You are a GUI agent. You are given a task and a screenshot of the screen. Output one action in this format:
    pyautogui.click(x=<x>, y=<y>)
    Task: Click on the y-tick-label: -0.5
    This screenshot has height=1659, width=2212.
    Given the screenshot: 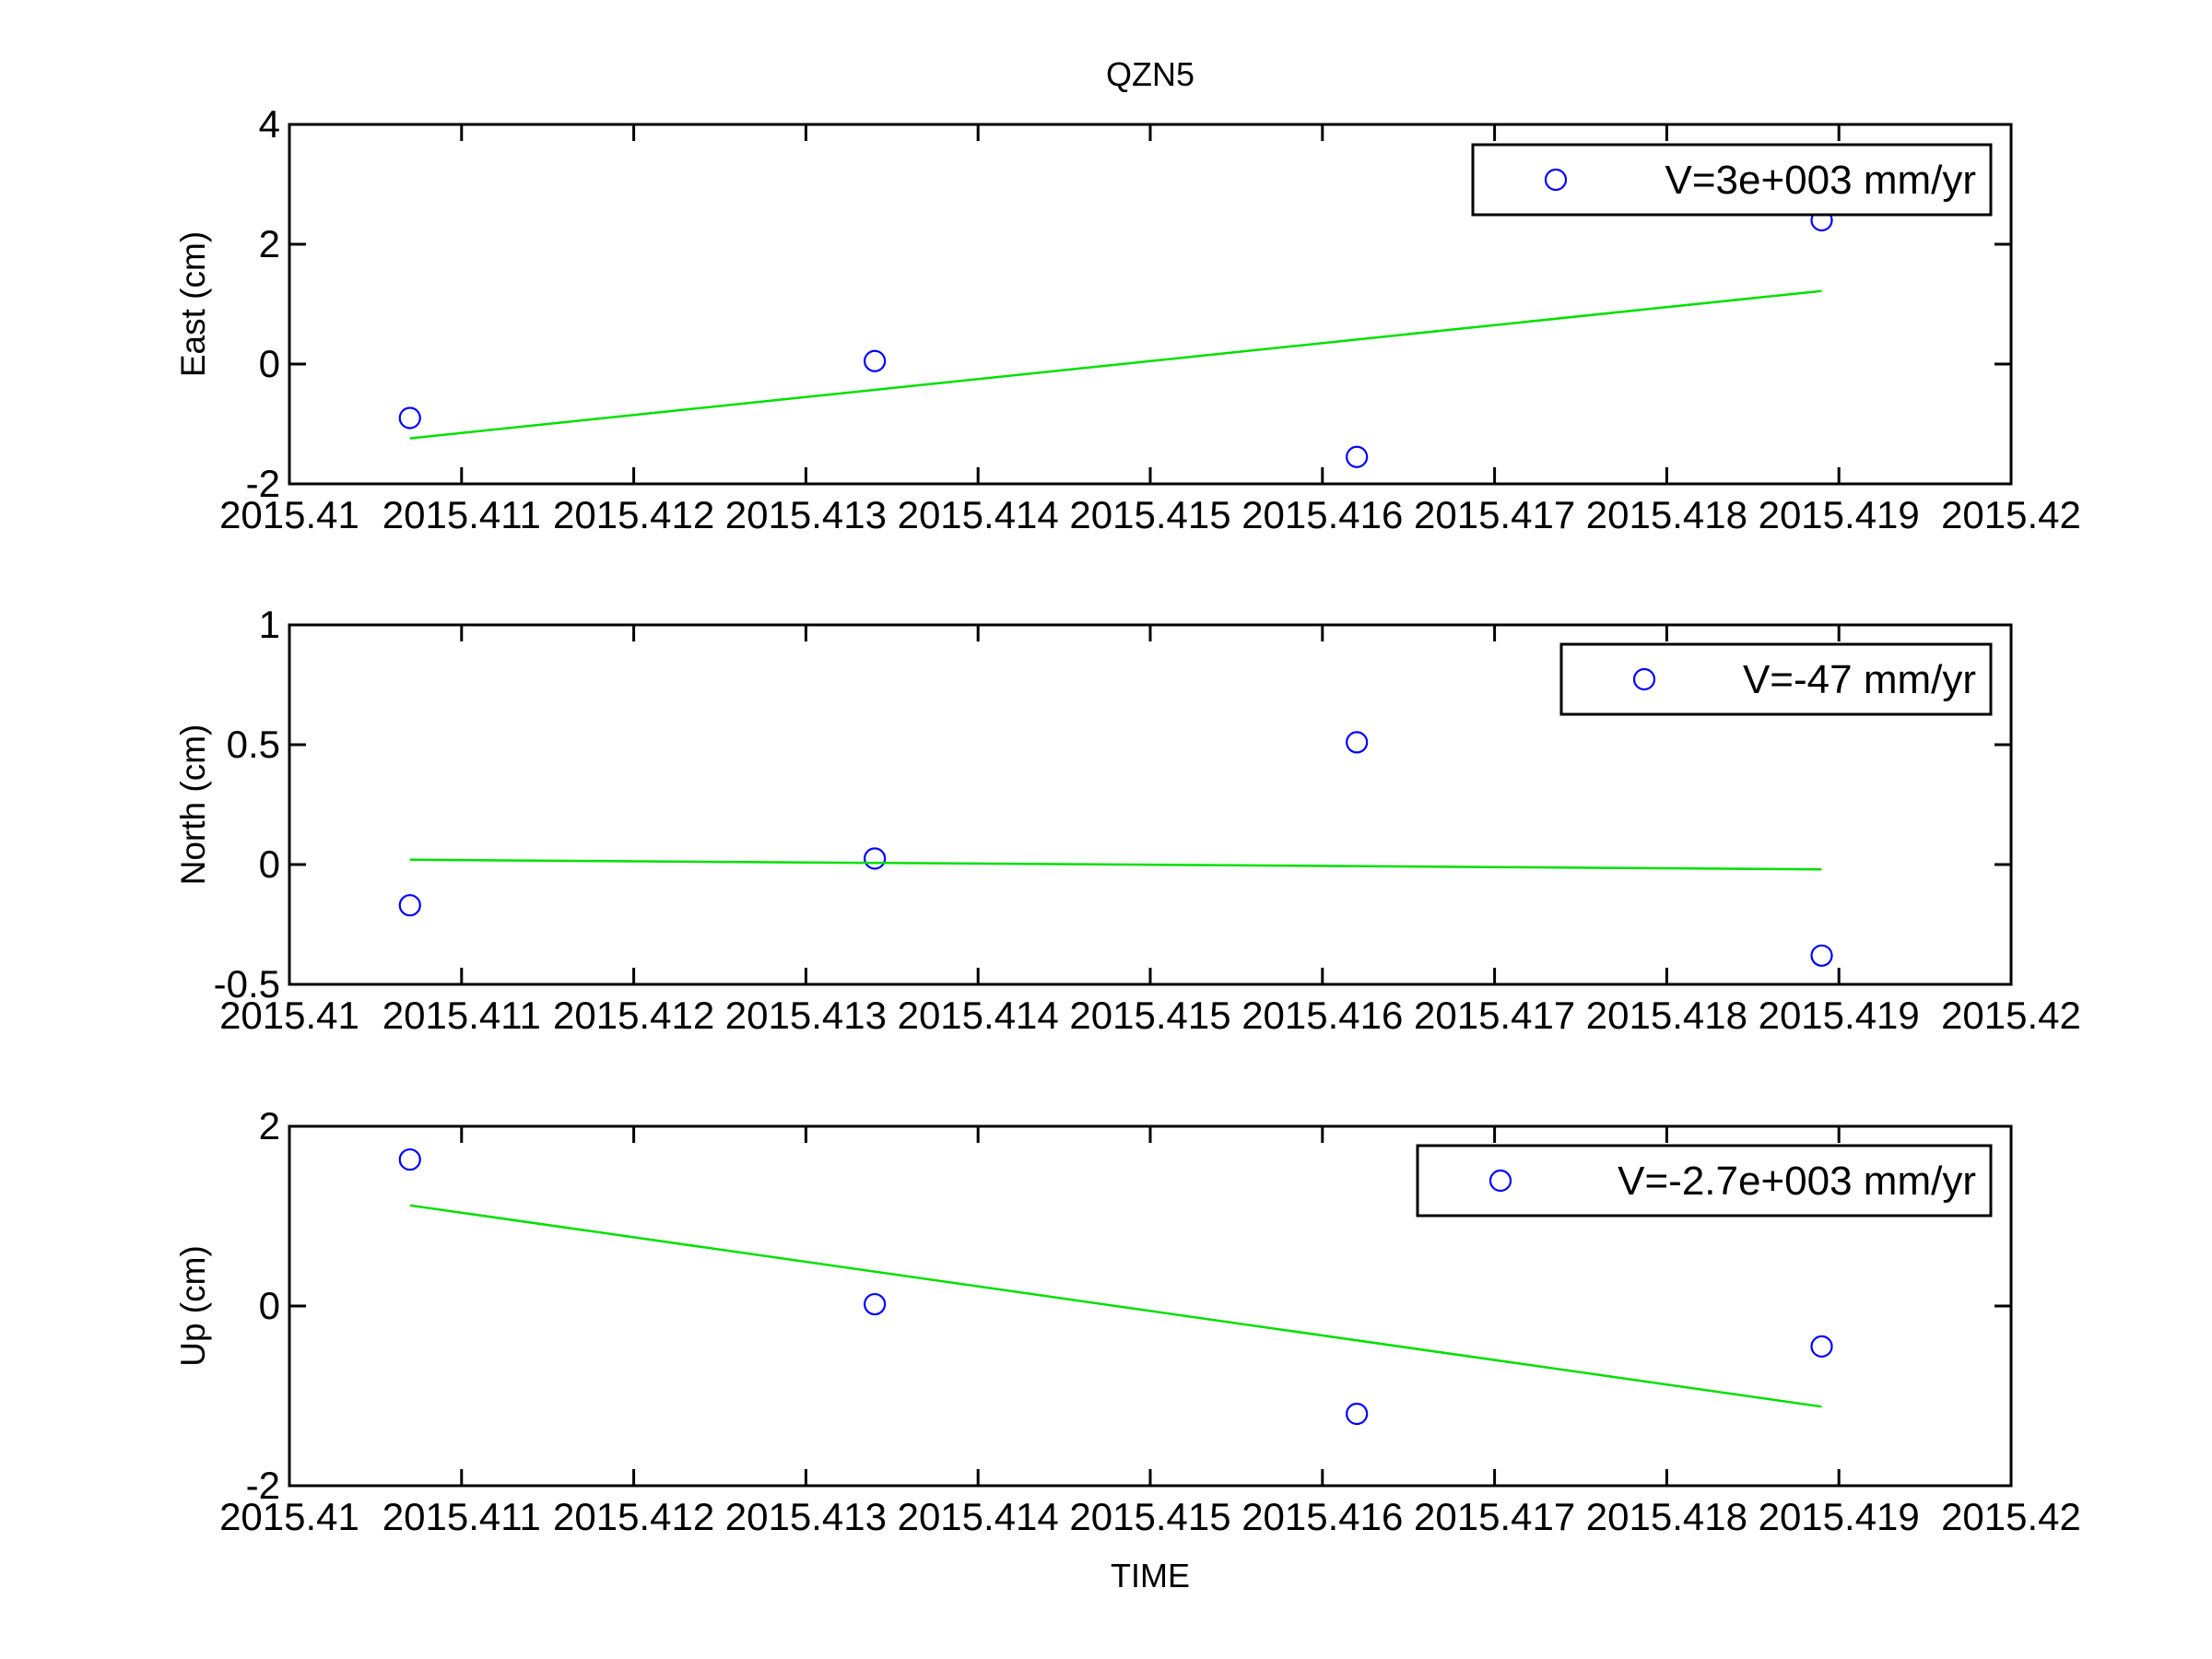 What is the action you would take?
    pyautogui.click(x=247, y=984)
    